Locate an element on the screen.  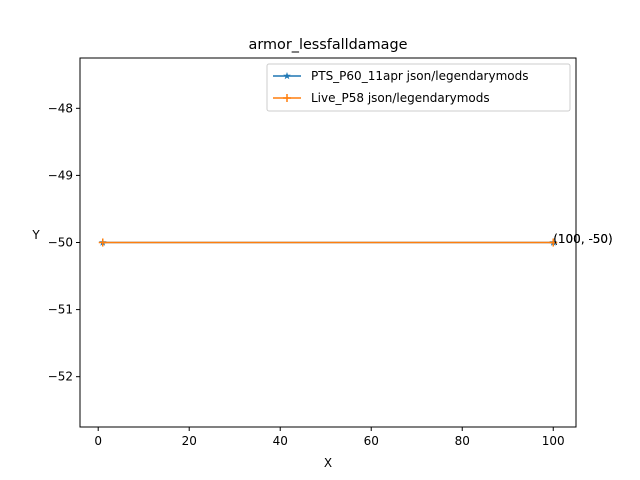
y-axis-label: Y is located at coordinates (35, 235).